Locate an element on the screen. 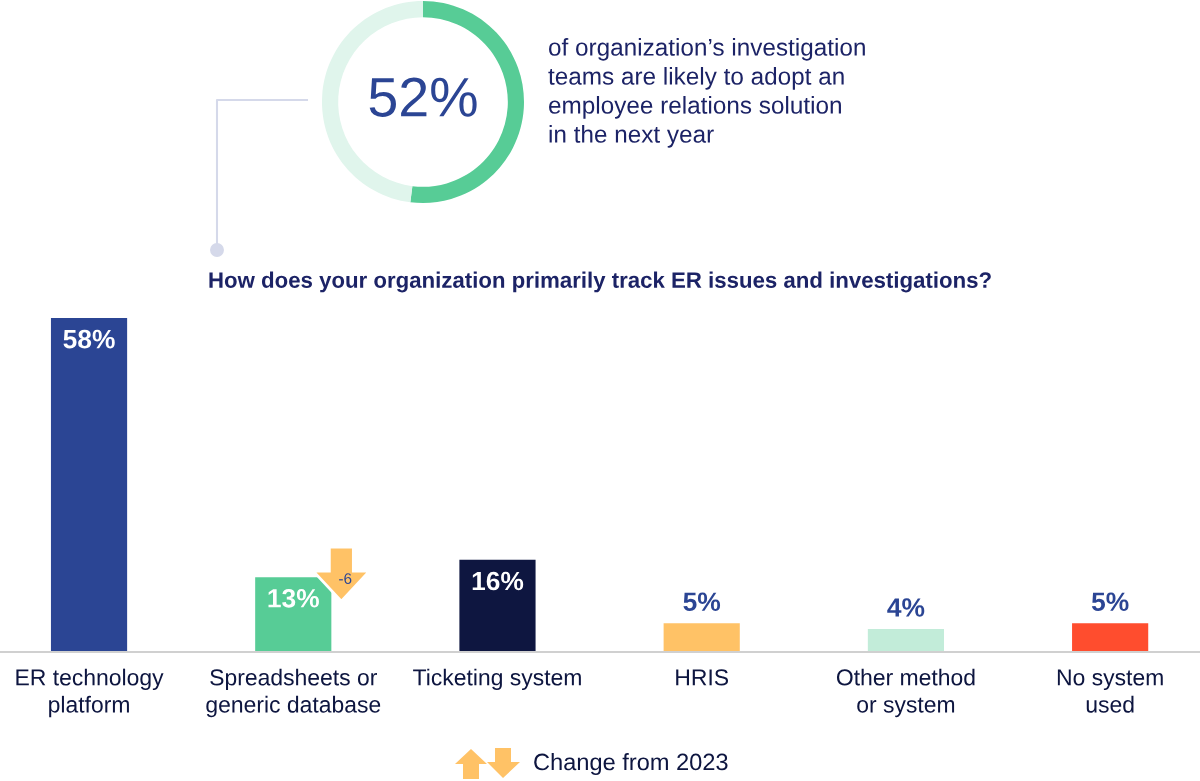 This screenshot has height=781, width=1200. x-tick-label: ER technology platform is located at coordinates (90, 693).